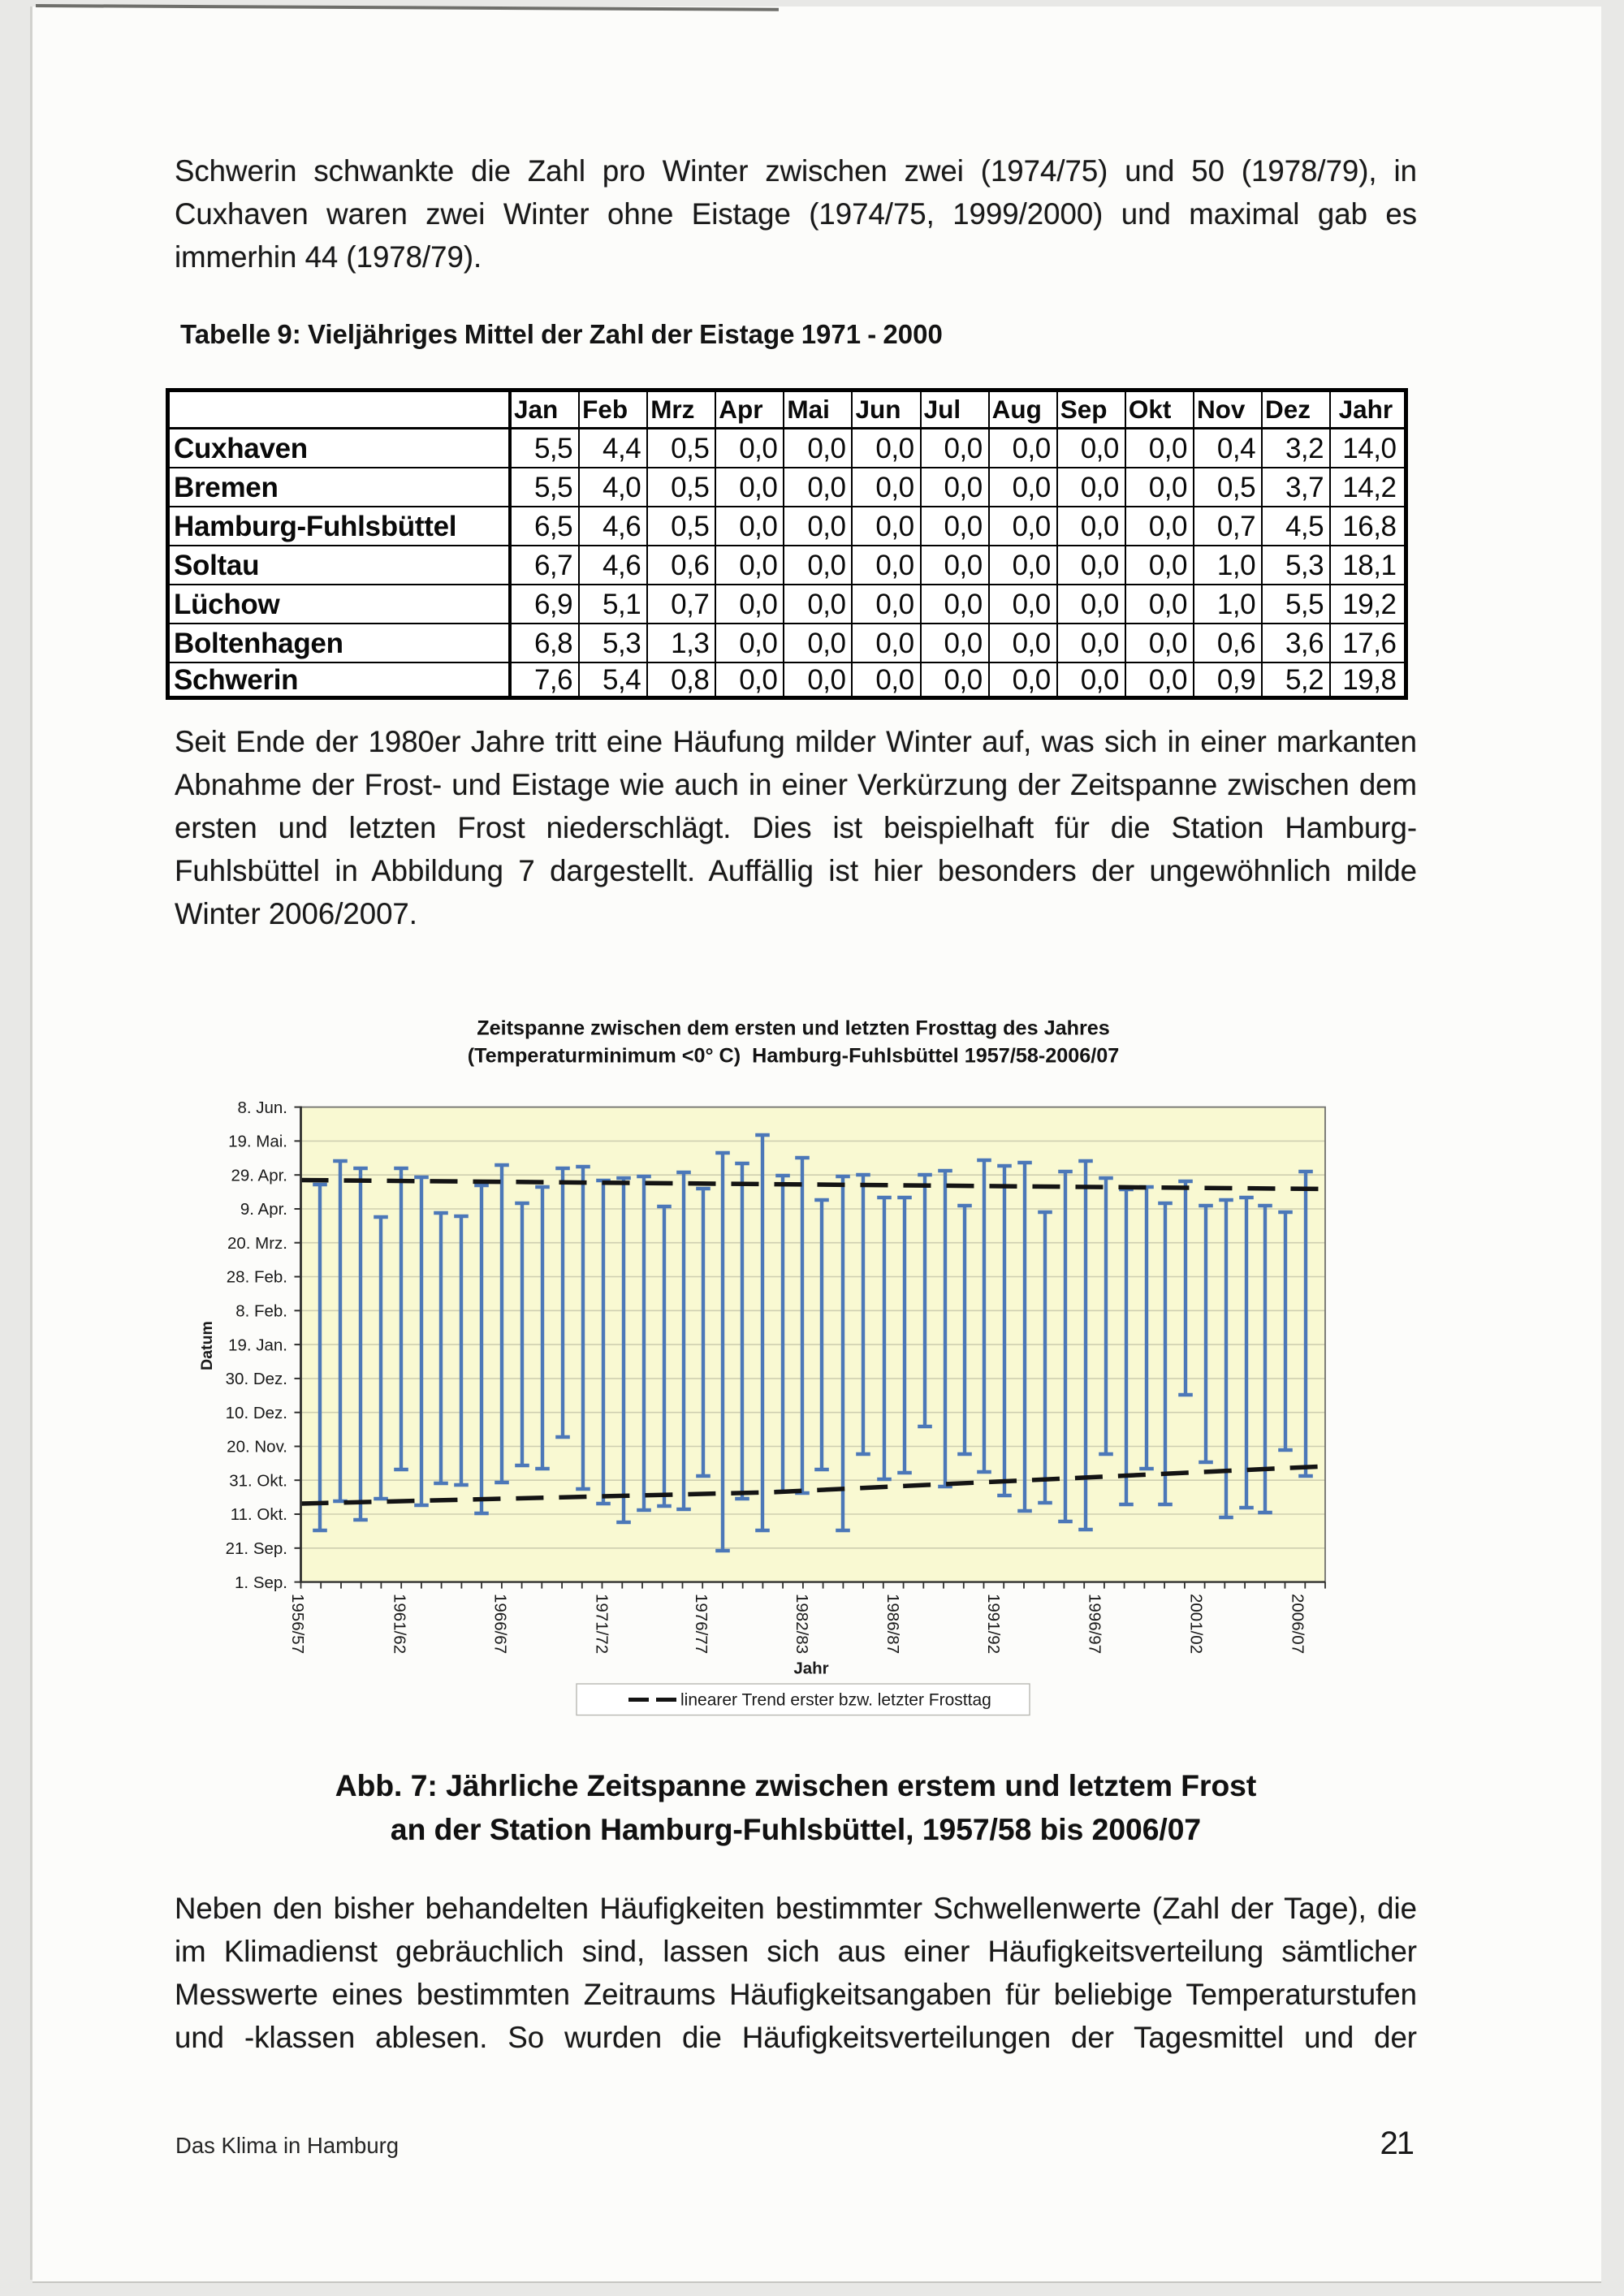  I want to click on svg-text: 2006/07, so click(1298, 1624).